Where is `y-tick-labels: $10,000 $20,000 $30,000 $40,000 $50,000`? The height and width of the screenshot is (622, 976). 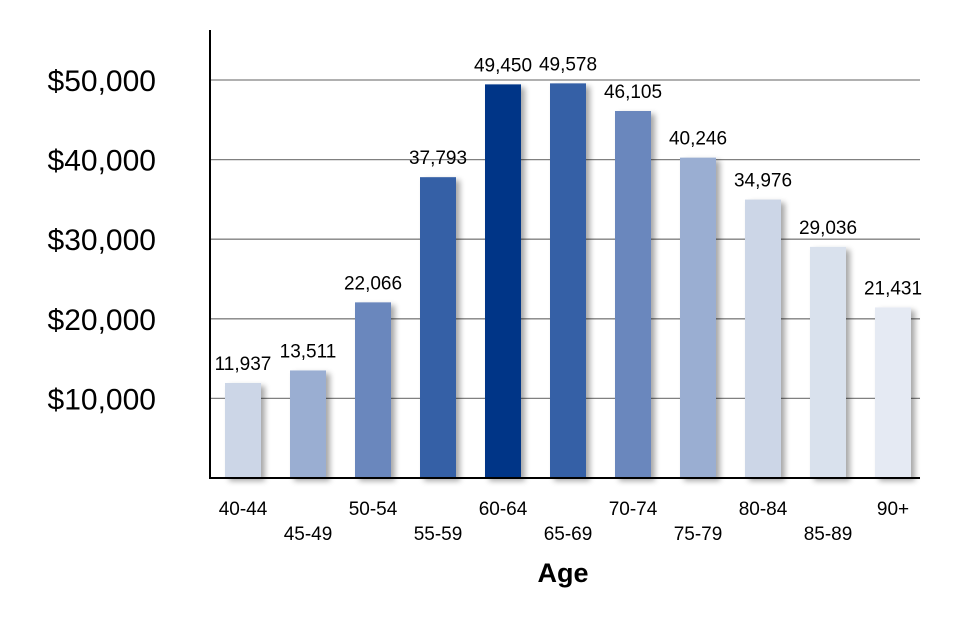
y-tick-labels: $10,000 $20,000 $30,000 $40,000 $50,000 is located at coordinates (102, 240).